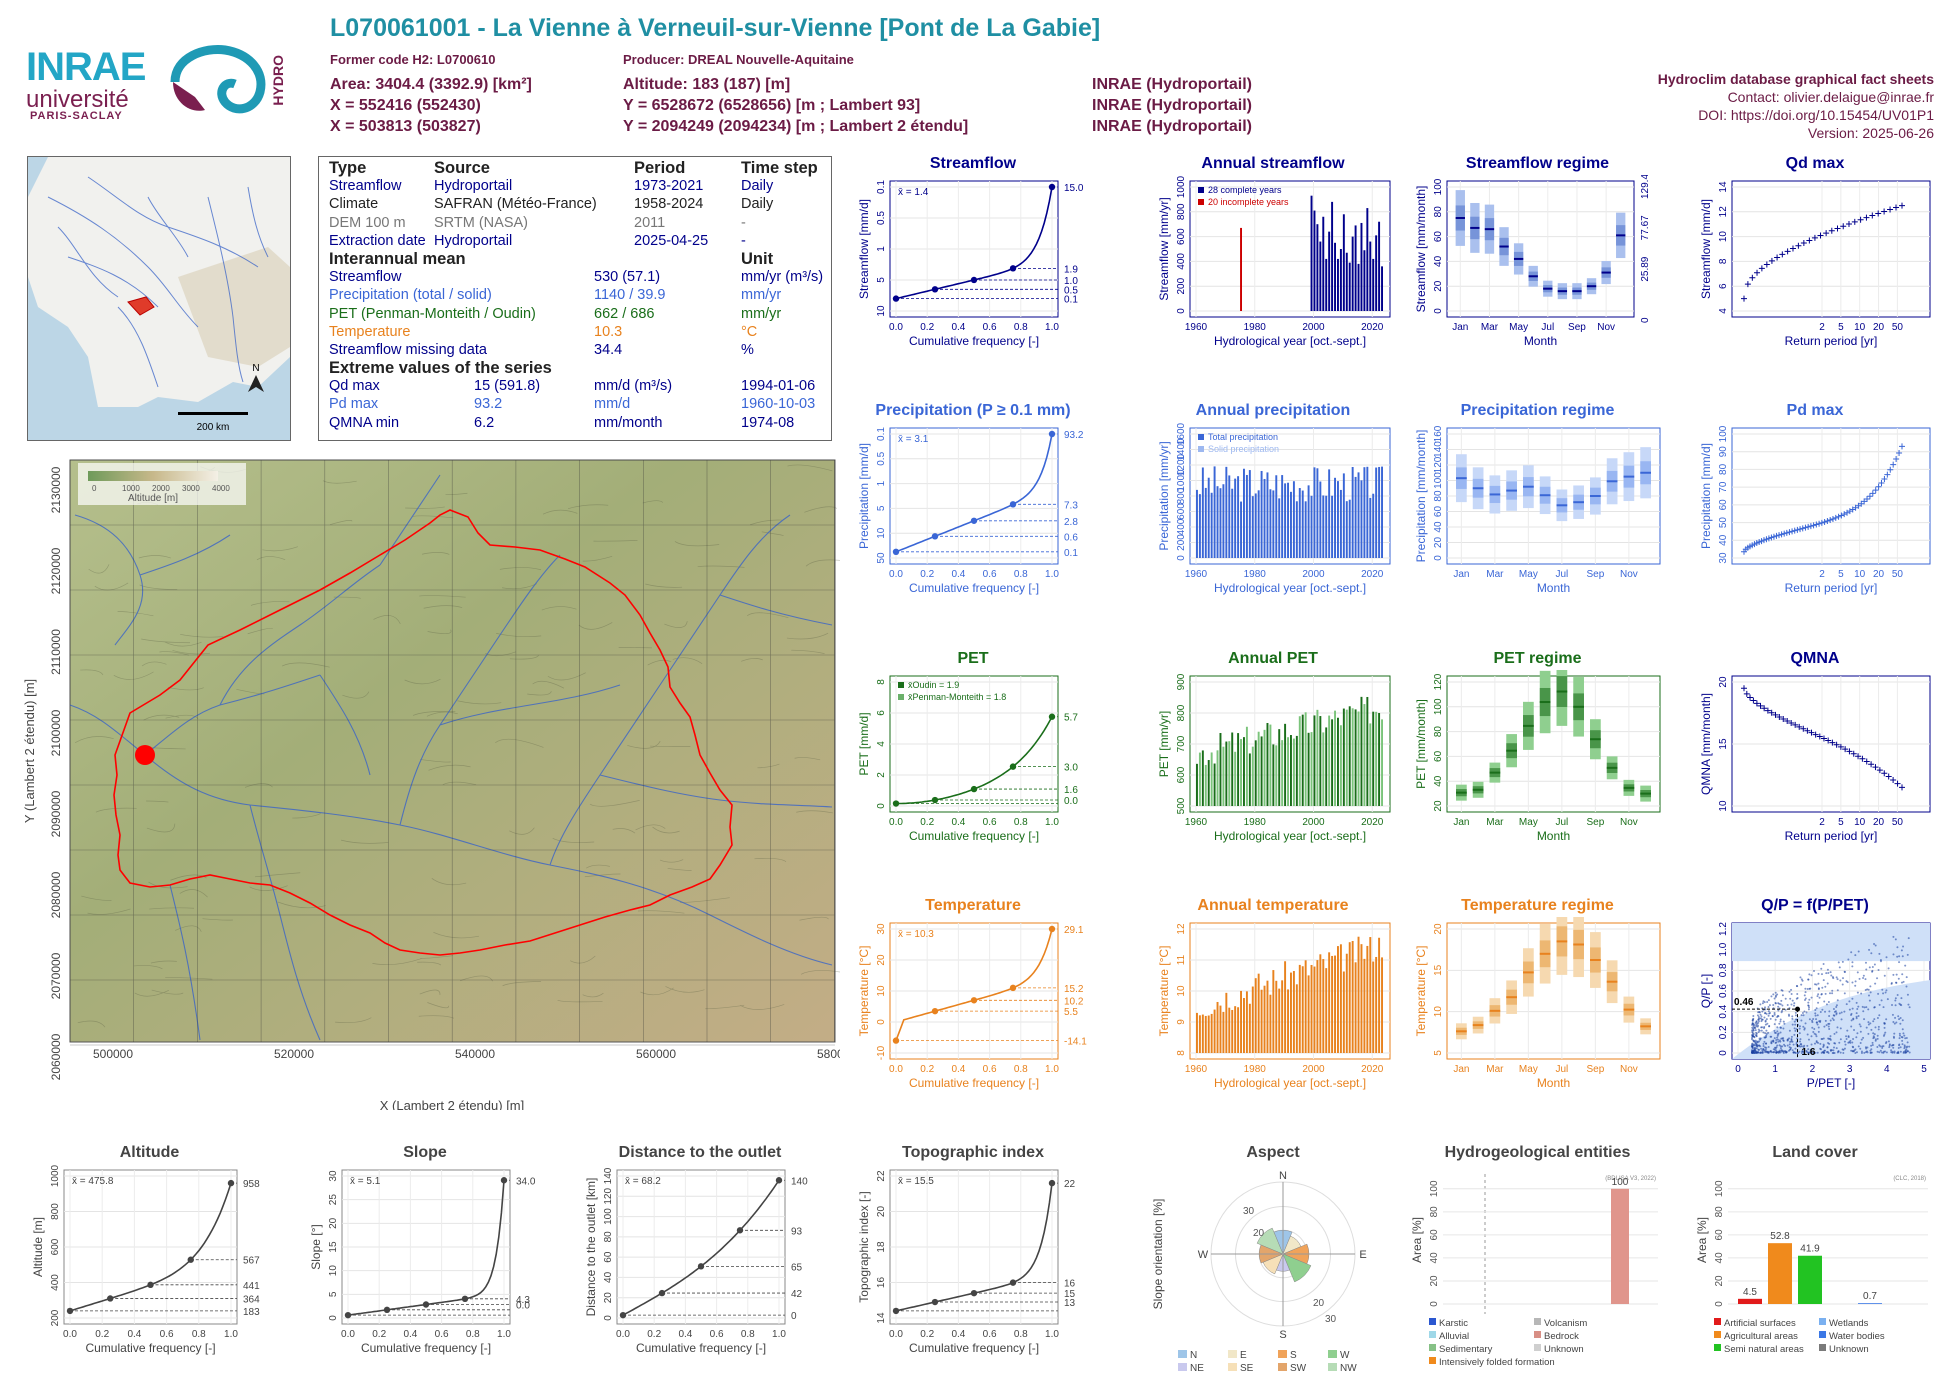 The image size is (1960, 1386). Describe the element at coordinates (425, 1152) in the screenshot. I see `chart-title: Slope` at that location.